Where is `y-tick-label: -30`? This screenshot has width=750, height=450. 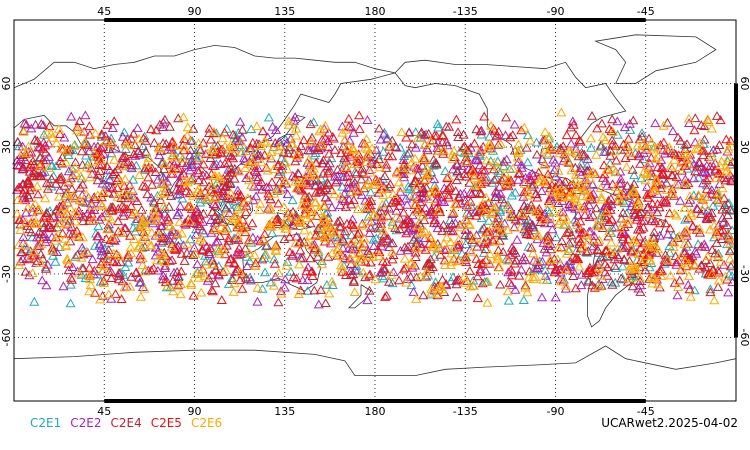
y-tick-label: -30 is located at coordinates (744, 274).